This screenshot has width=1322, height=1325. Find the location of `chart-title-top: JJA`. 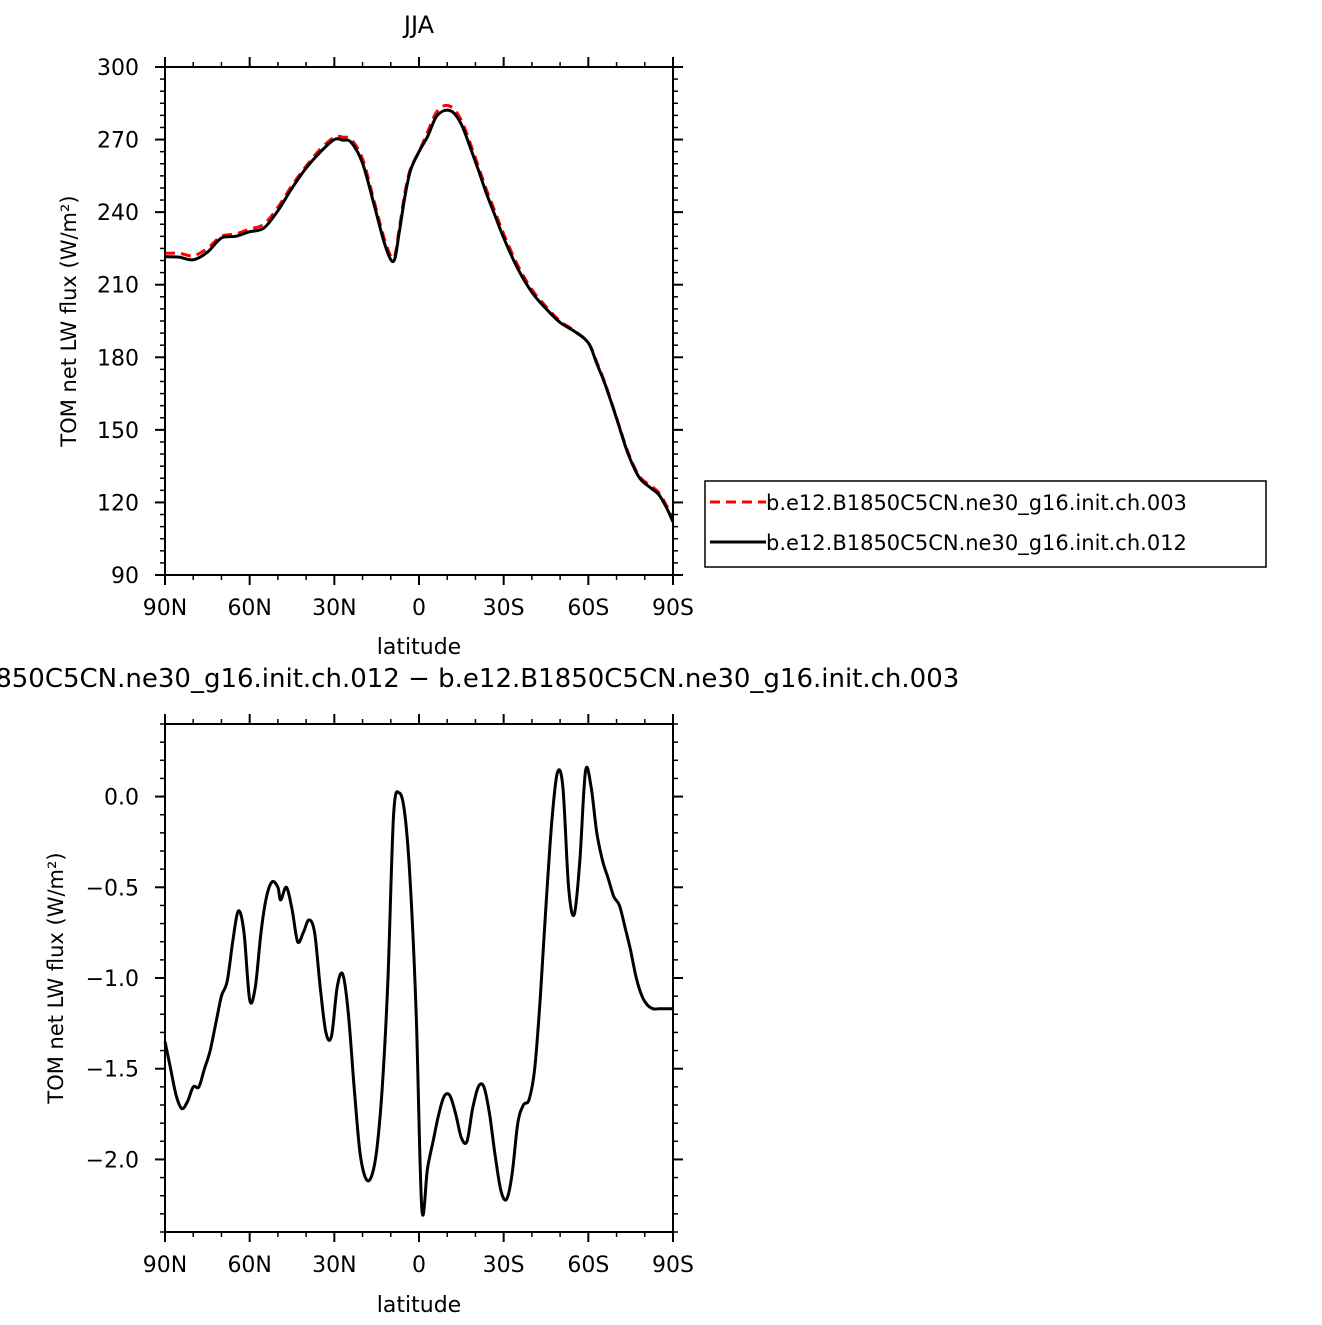

chart-title-top: JJA is located at coordinates (418, 25).